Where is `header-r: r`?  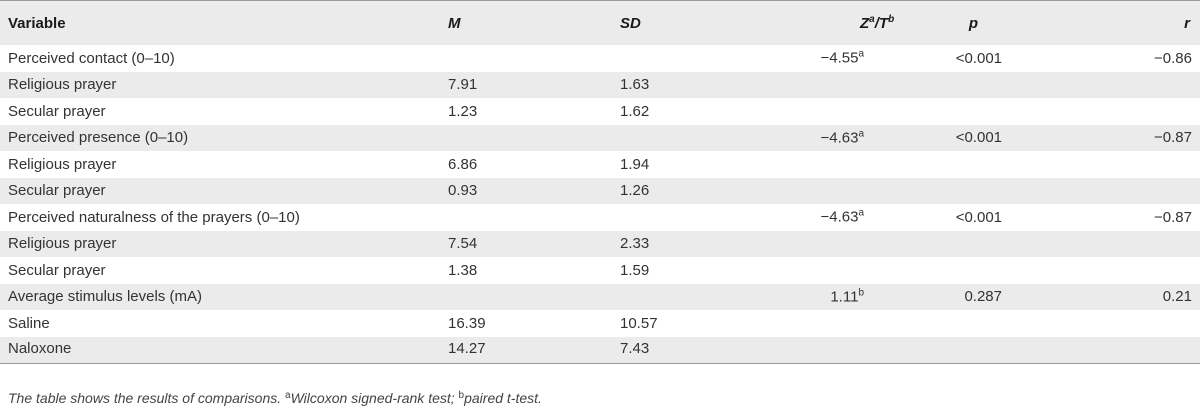
header-r: r is located at coordinates (1187, 23).